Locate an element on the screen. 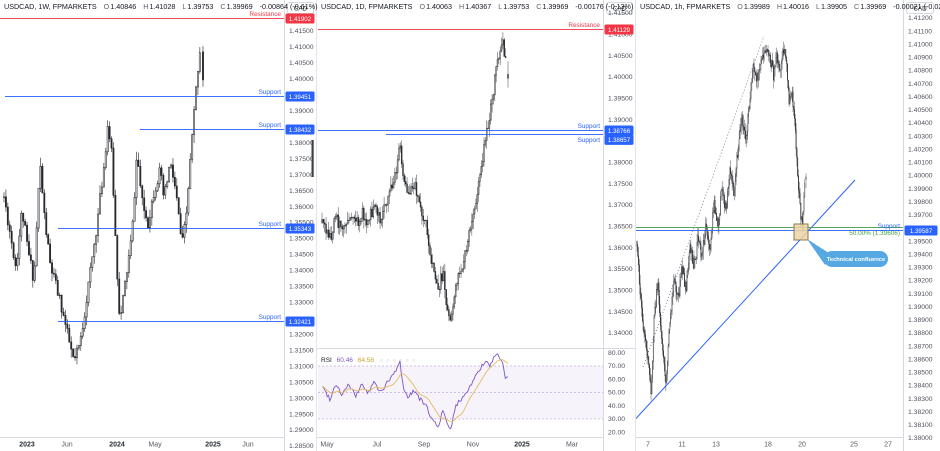  time-tick-label: 2024 is located at coordinates (117, 445).